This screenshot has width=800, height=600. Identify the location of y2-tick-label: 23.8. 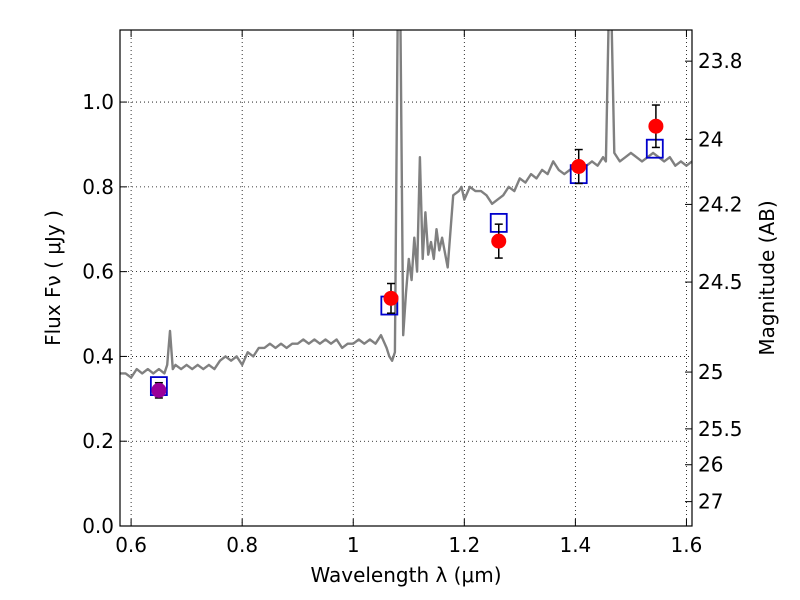
(720, 61).